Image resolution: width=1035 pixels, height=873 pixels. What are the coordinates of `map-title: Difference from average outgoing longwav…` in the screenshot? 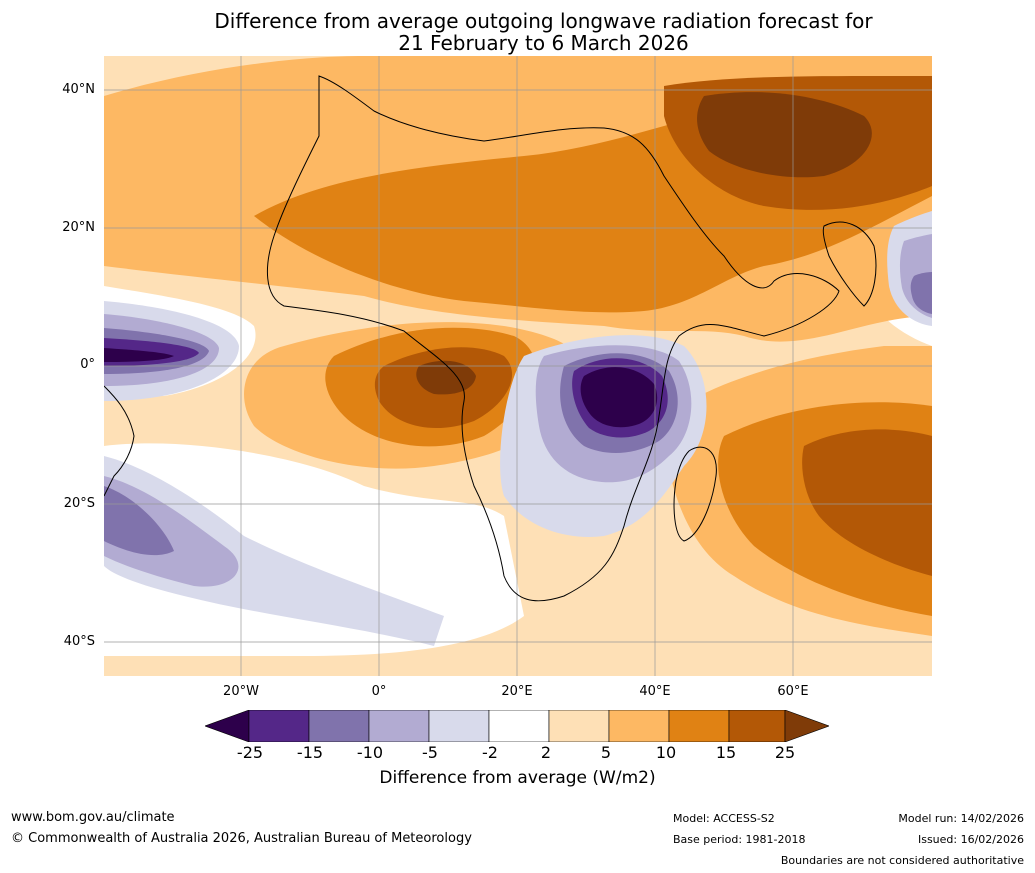 It's located at (517, 32).